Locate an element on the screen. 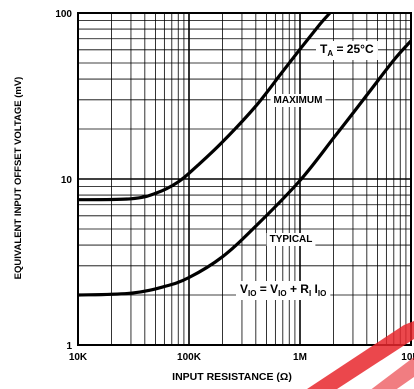  svg-text: TA = 25°C is located at coordinates (347, 50).